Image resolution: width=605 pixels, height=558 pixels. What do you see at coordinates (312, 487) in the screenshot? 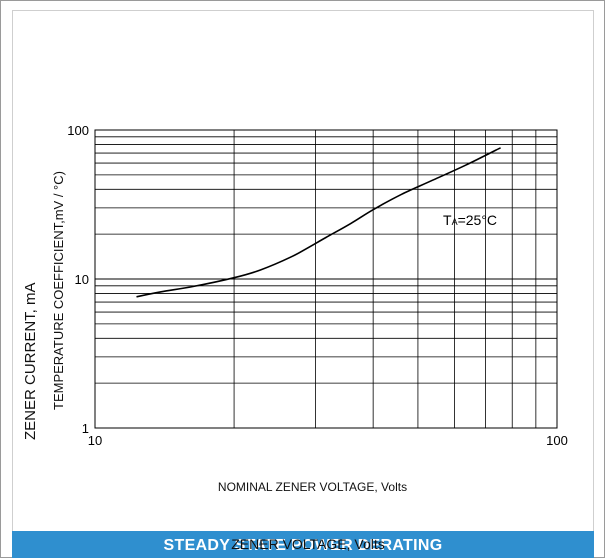
I see `x-axis-label: NOMINAL ZENER VOLTAGE, Volts` at bounding box center [312, 487].